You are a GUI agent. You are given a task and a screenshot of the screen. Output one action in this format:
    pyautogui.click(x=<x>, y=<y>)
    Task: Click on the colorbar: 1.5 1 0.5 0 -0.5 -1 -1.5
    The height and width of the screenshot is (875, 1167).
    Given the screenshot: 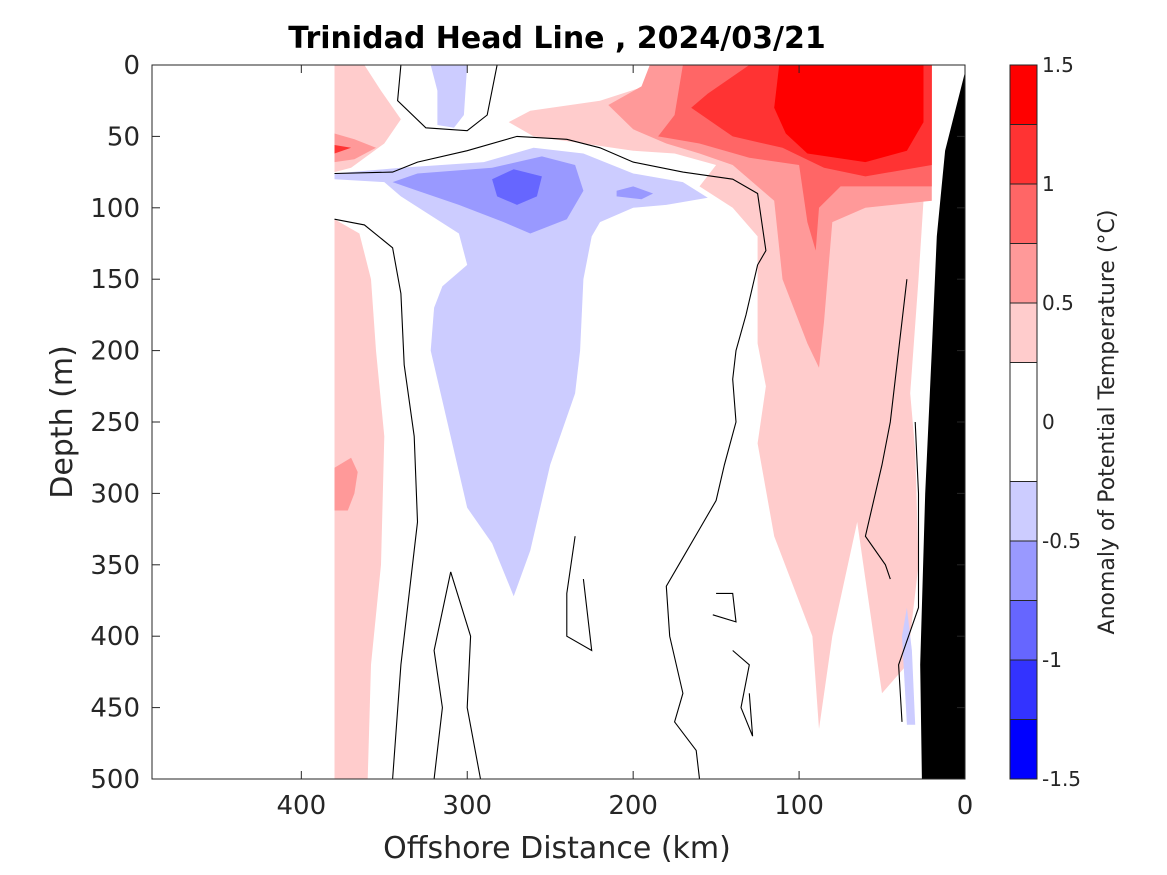 What is the action you would take?
    pyautogui.click(x=1045, y=422)
    